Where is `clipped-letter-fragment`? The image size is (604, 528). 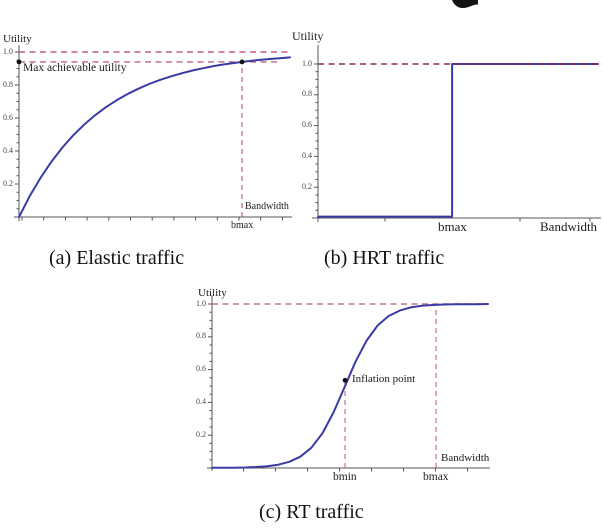
clipped-letter-fragment is located at coordinates (465, 4).